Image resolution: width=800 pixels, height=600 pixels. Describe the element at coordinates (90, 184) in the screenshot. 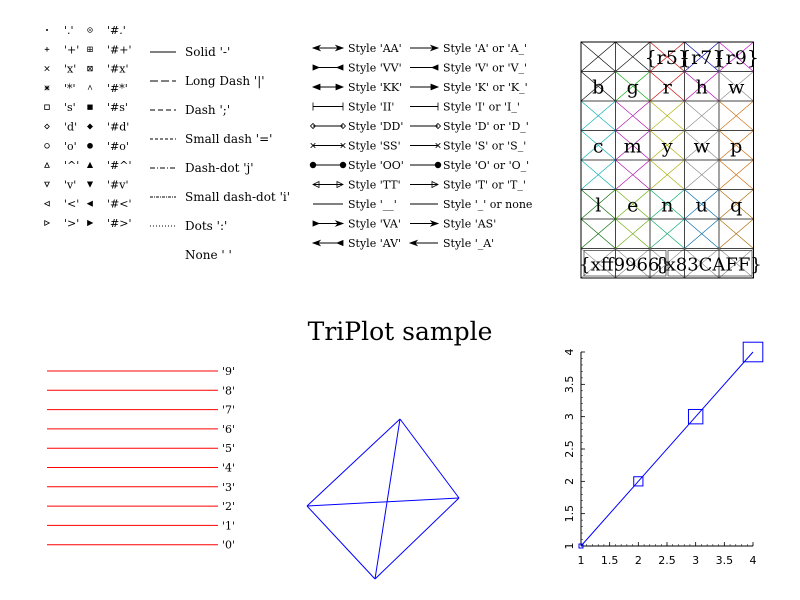

I see `marker-filled-triangle-down` at that location.